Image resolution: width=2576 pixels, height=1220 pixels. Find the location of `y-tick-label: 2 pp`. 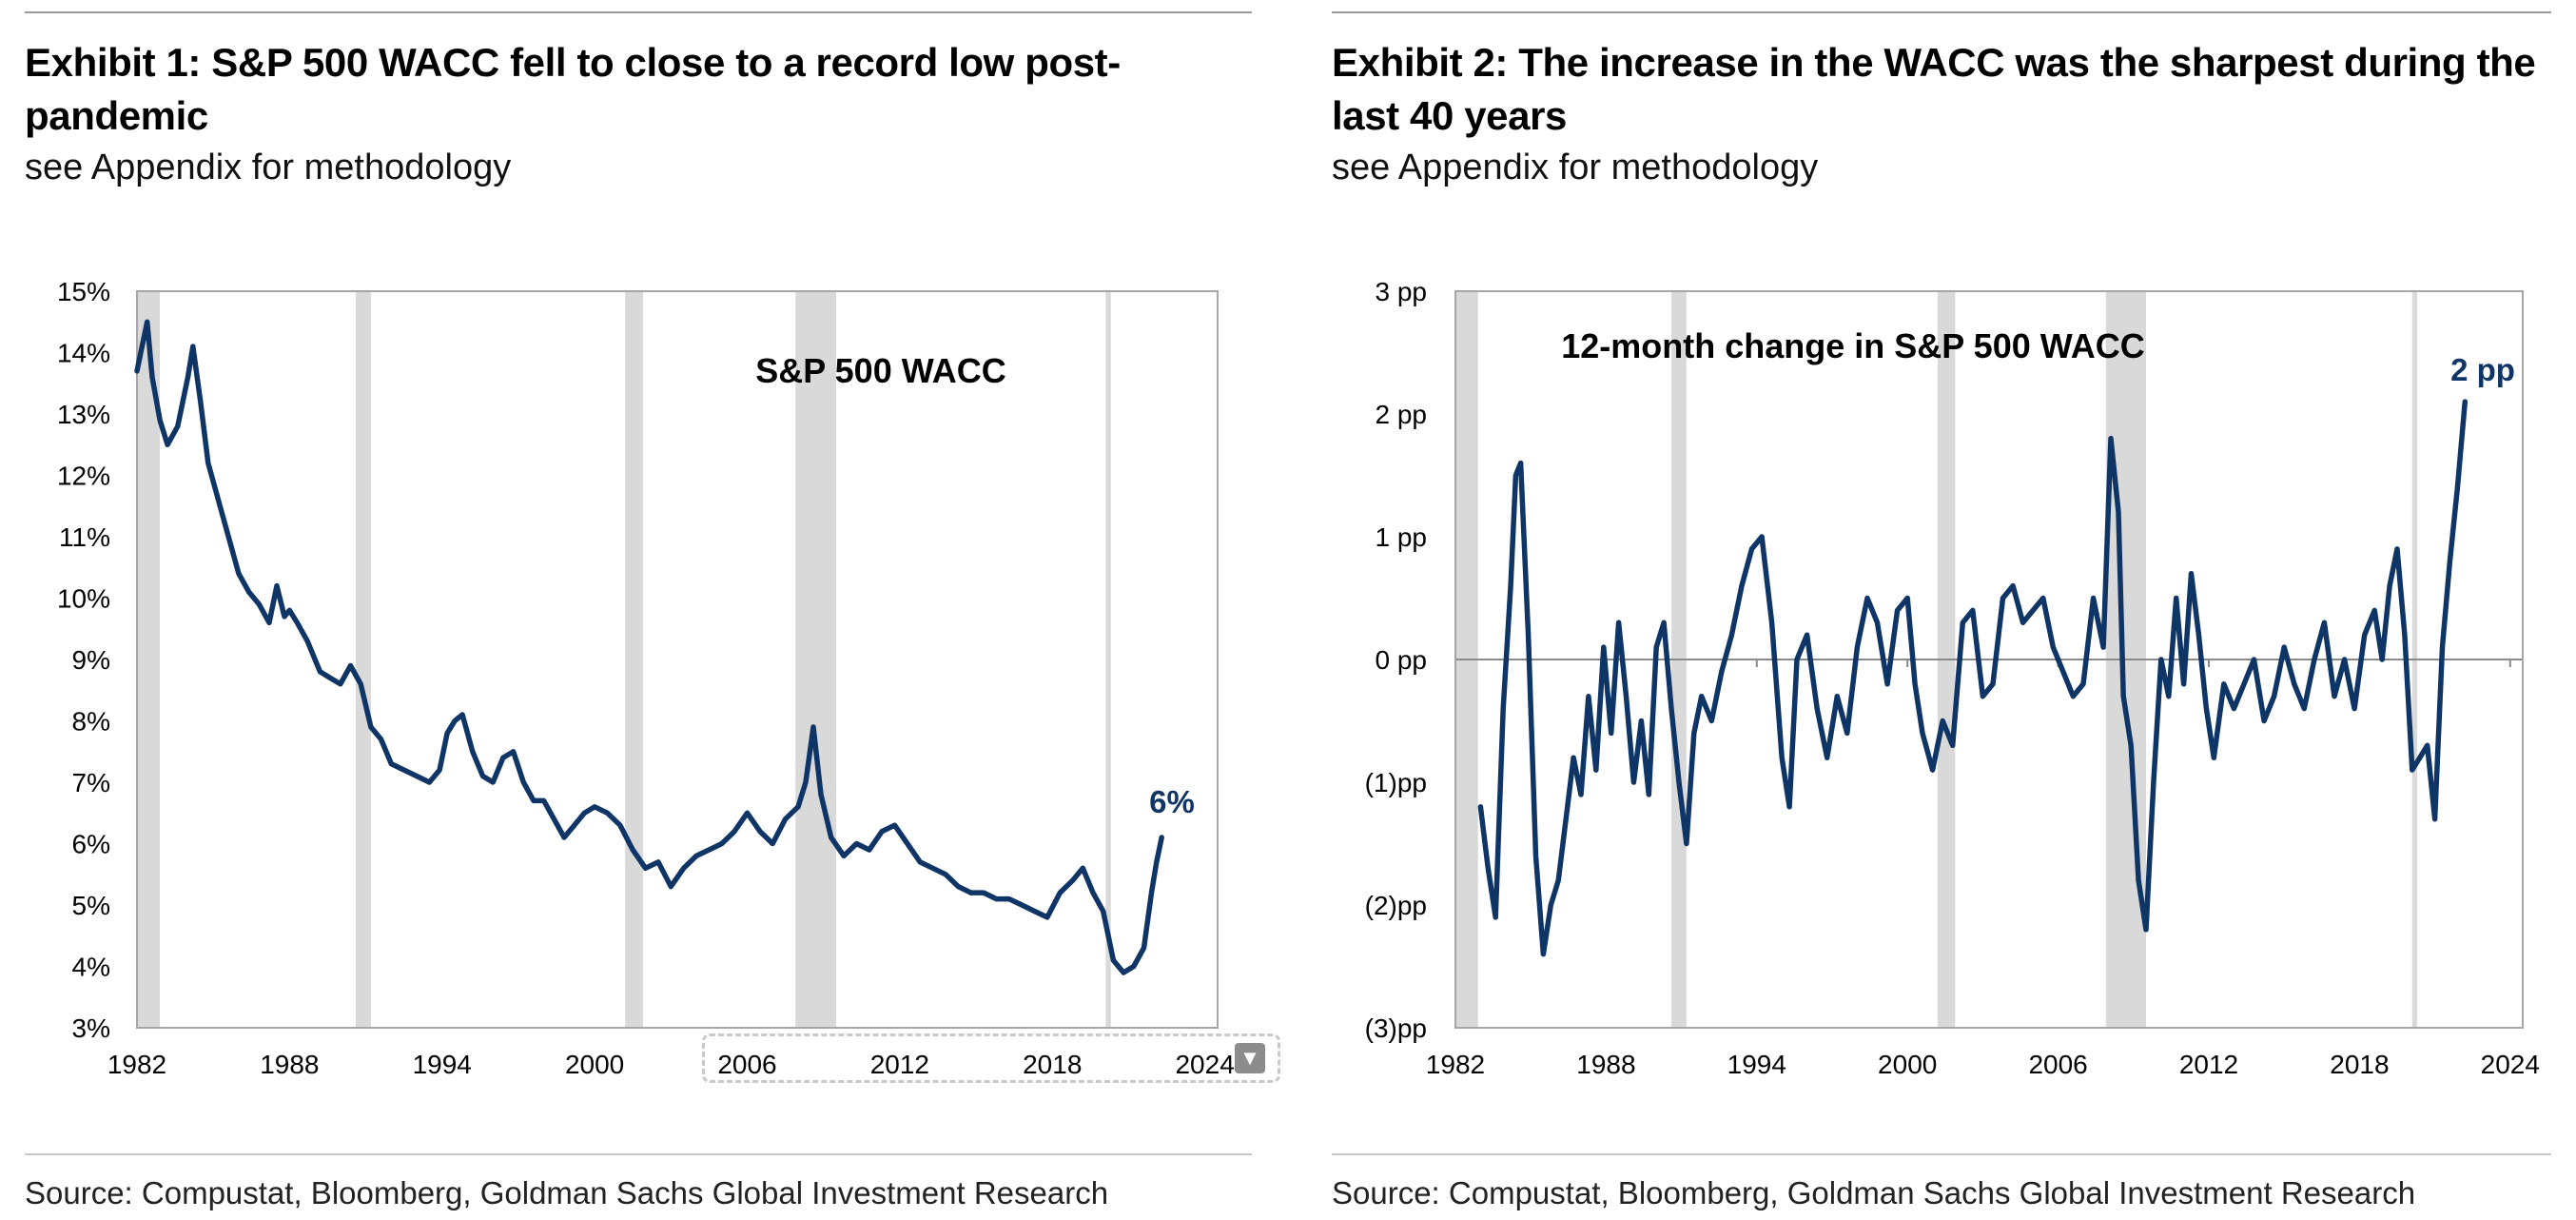

y-tick-label: 2 pp is located at coordinates (1402, 414).